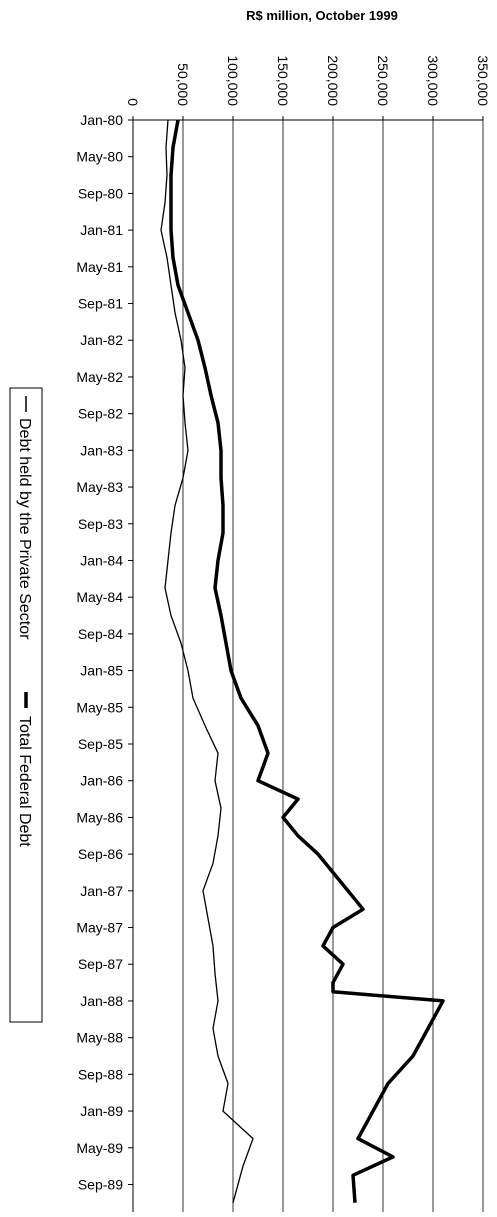 The height and width of the screenshot is (1217, 497). Describe the element at coordinates (433, 80) in the screenshot. I see `value-tick-label: 300,000` at that location.